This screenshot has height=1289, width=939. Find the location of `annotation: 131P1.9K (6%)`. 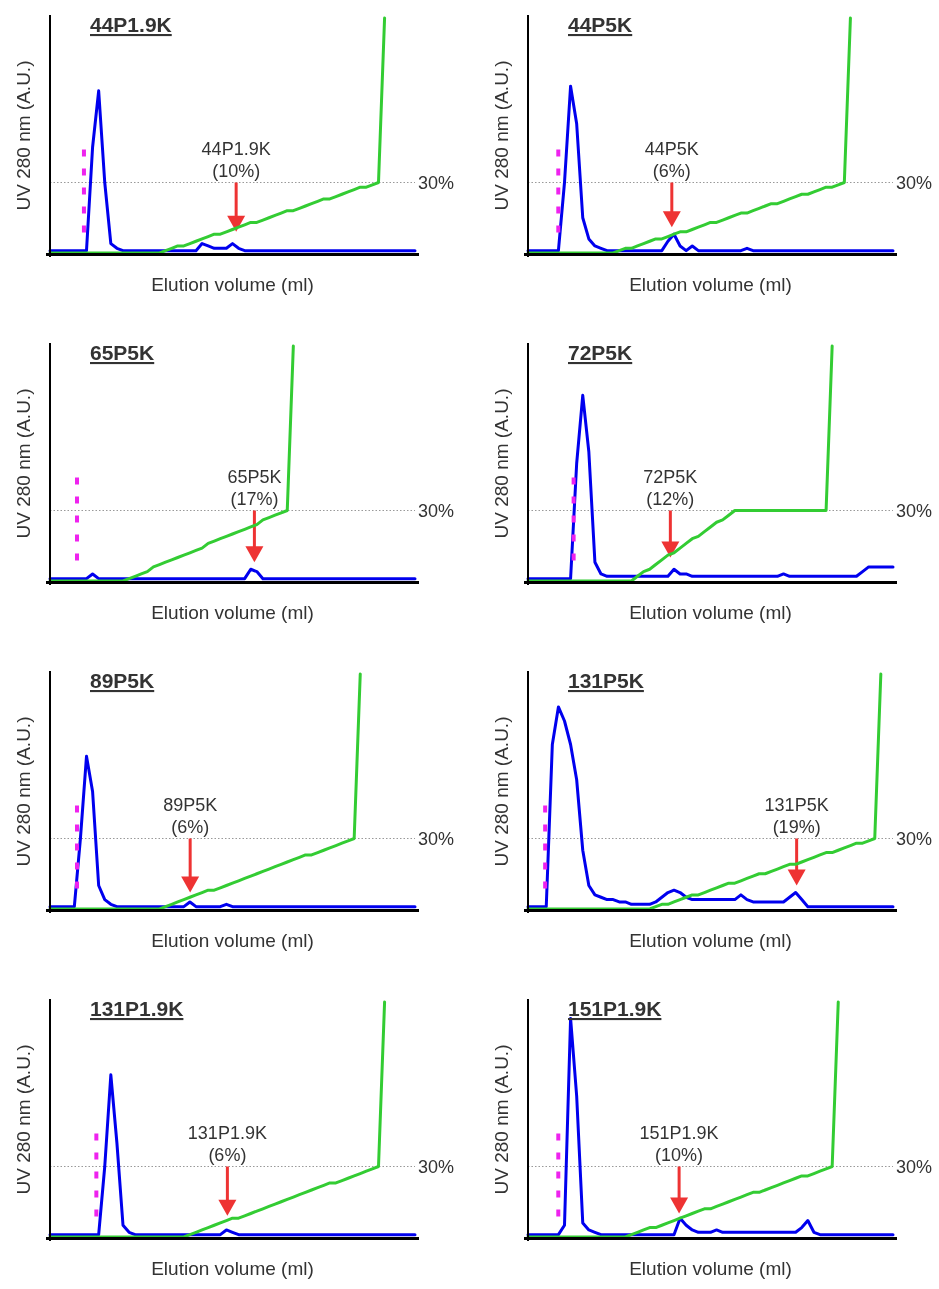

annotation: 131P1.9K (6%) is located at coordinates (227, 1143).